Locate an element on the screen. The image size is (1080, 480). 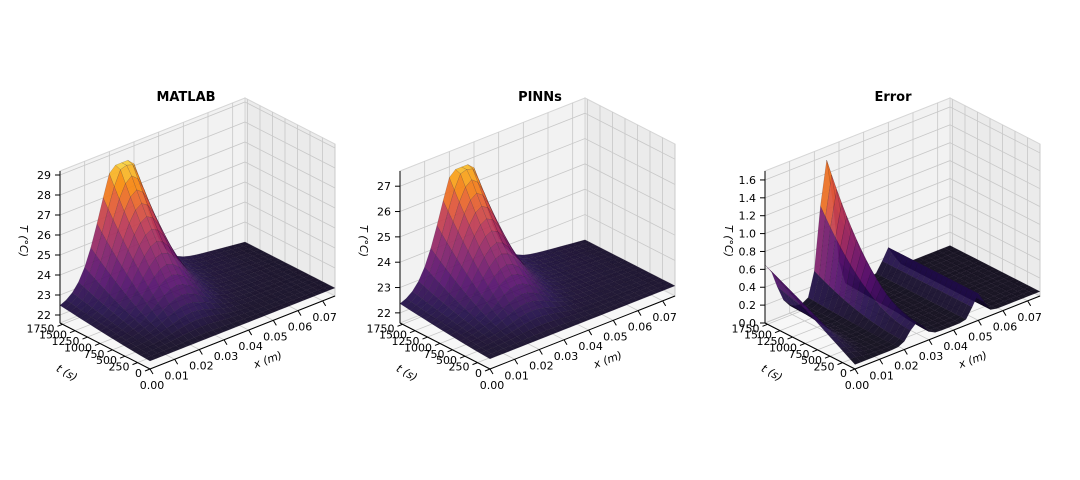
subplot-title: Error is located at coordinates (893, 97).